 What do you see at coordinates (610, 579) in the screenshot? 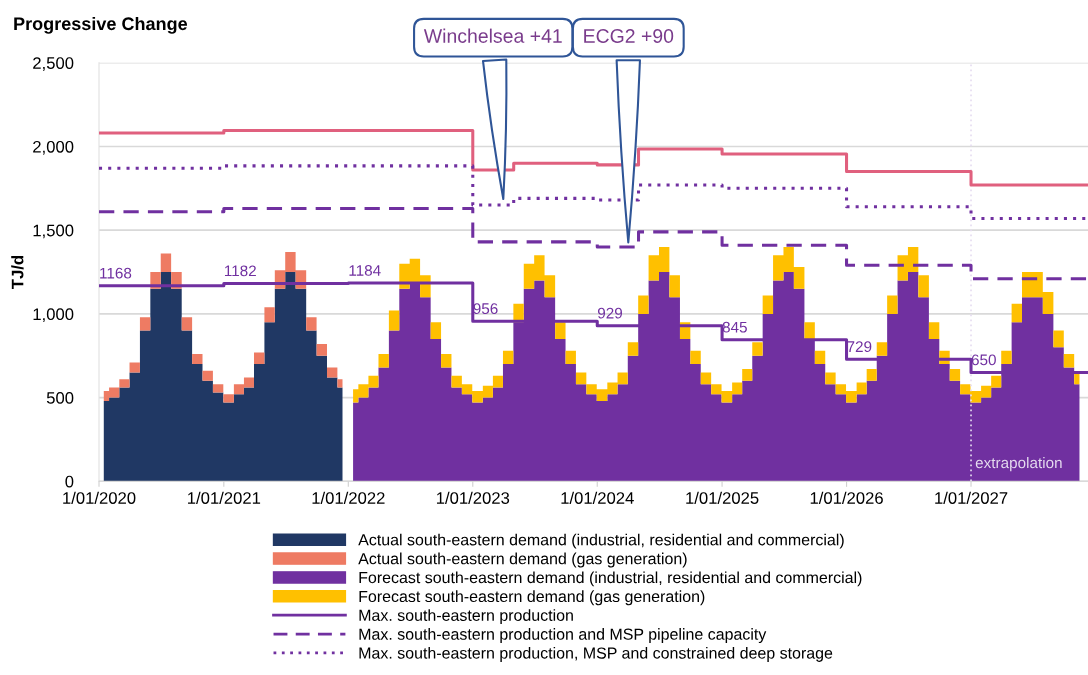
I see `legend-label: Forecast south-eastern demand (industrial, residential and commercial)` at bounding box center [610, 579].